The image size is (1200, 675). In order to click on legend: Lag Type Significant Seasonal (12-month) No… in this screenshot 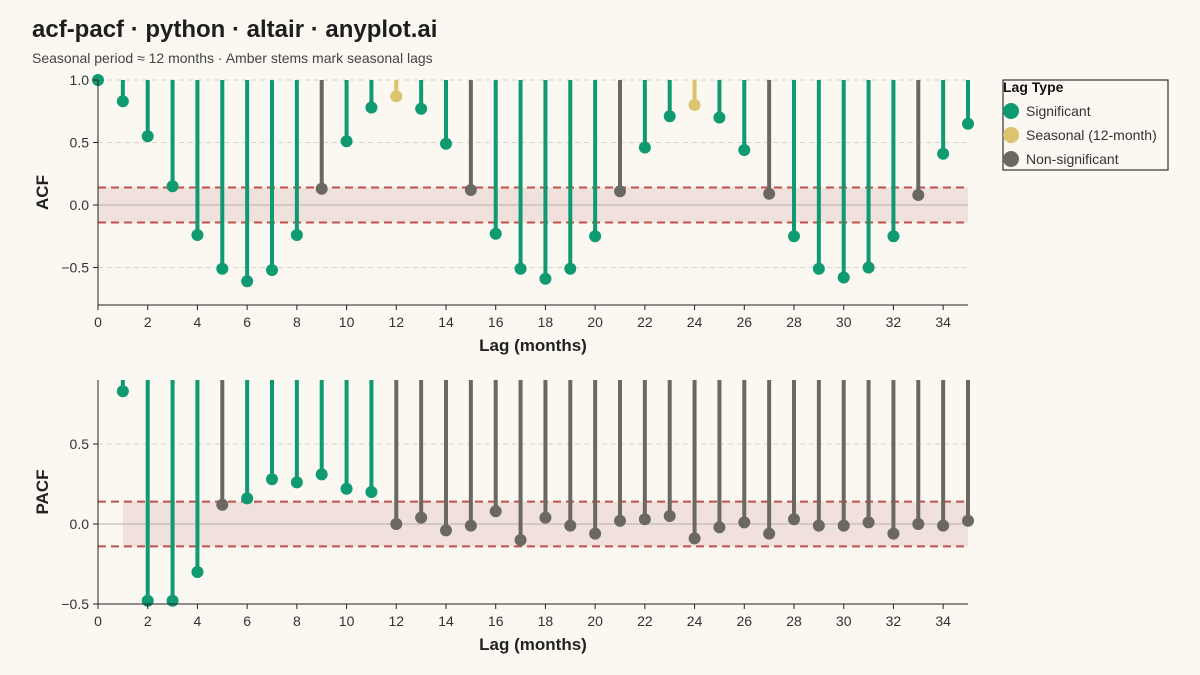, I will do `click(1085, 125)`.